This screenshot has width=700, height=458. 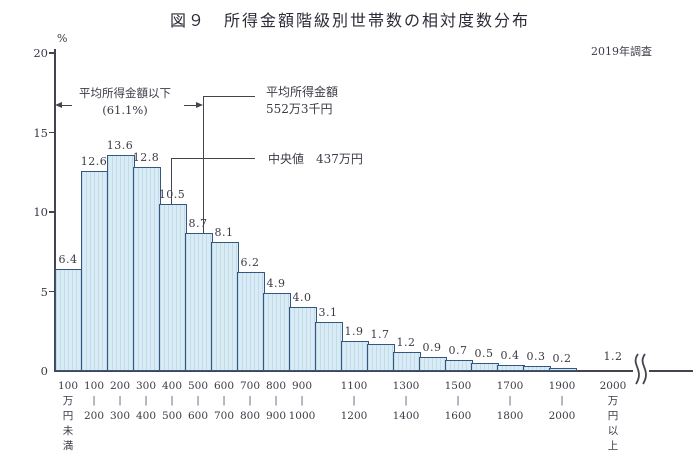 What do you see at coordinates (484, 354) in the screenshot?
I see `bar-value-label: 0.5` at bounding box center [484, 354].